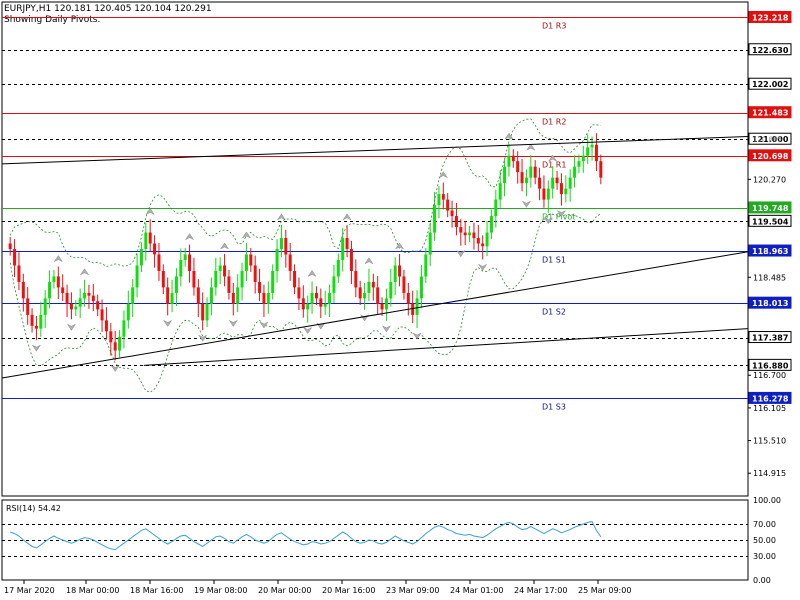 The image size is (800, 600). Describe the element at coordinates (769, 441) in the screenshot. I see `y-tick-label: 115.510` at that location.